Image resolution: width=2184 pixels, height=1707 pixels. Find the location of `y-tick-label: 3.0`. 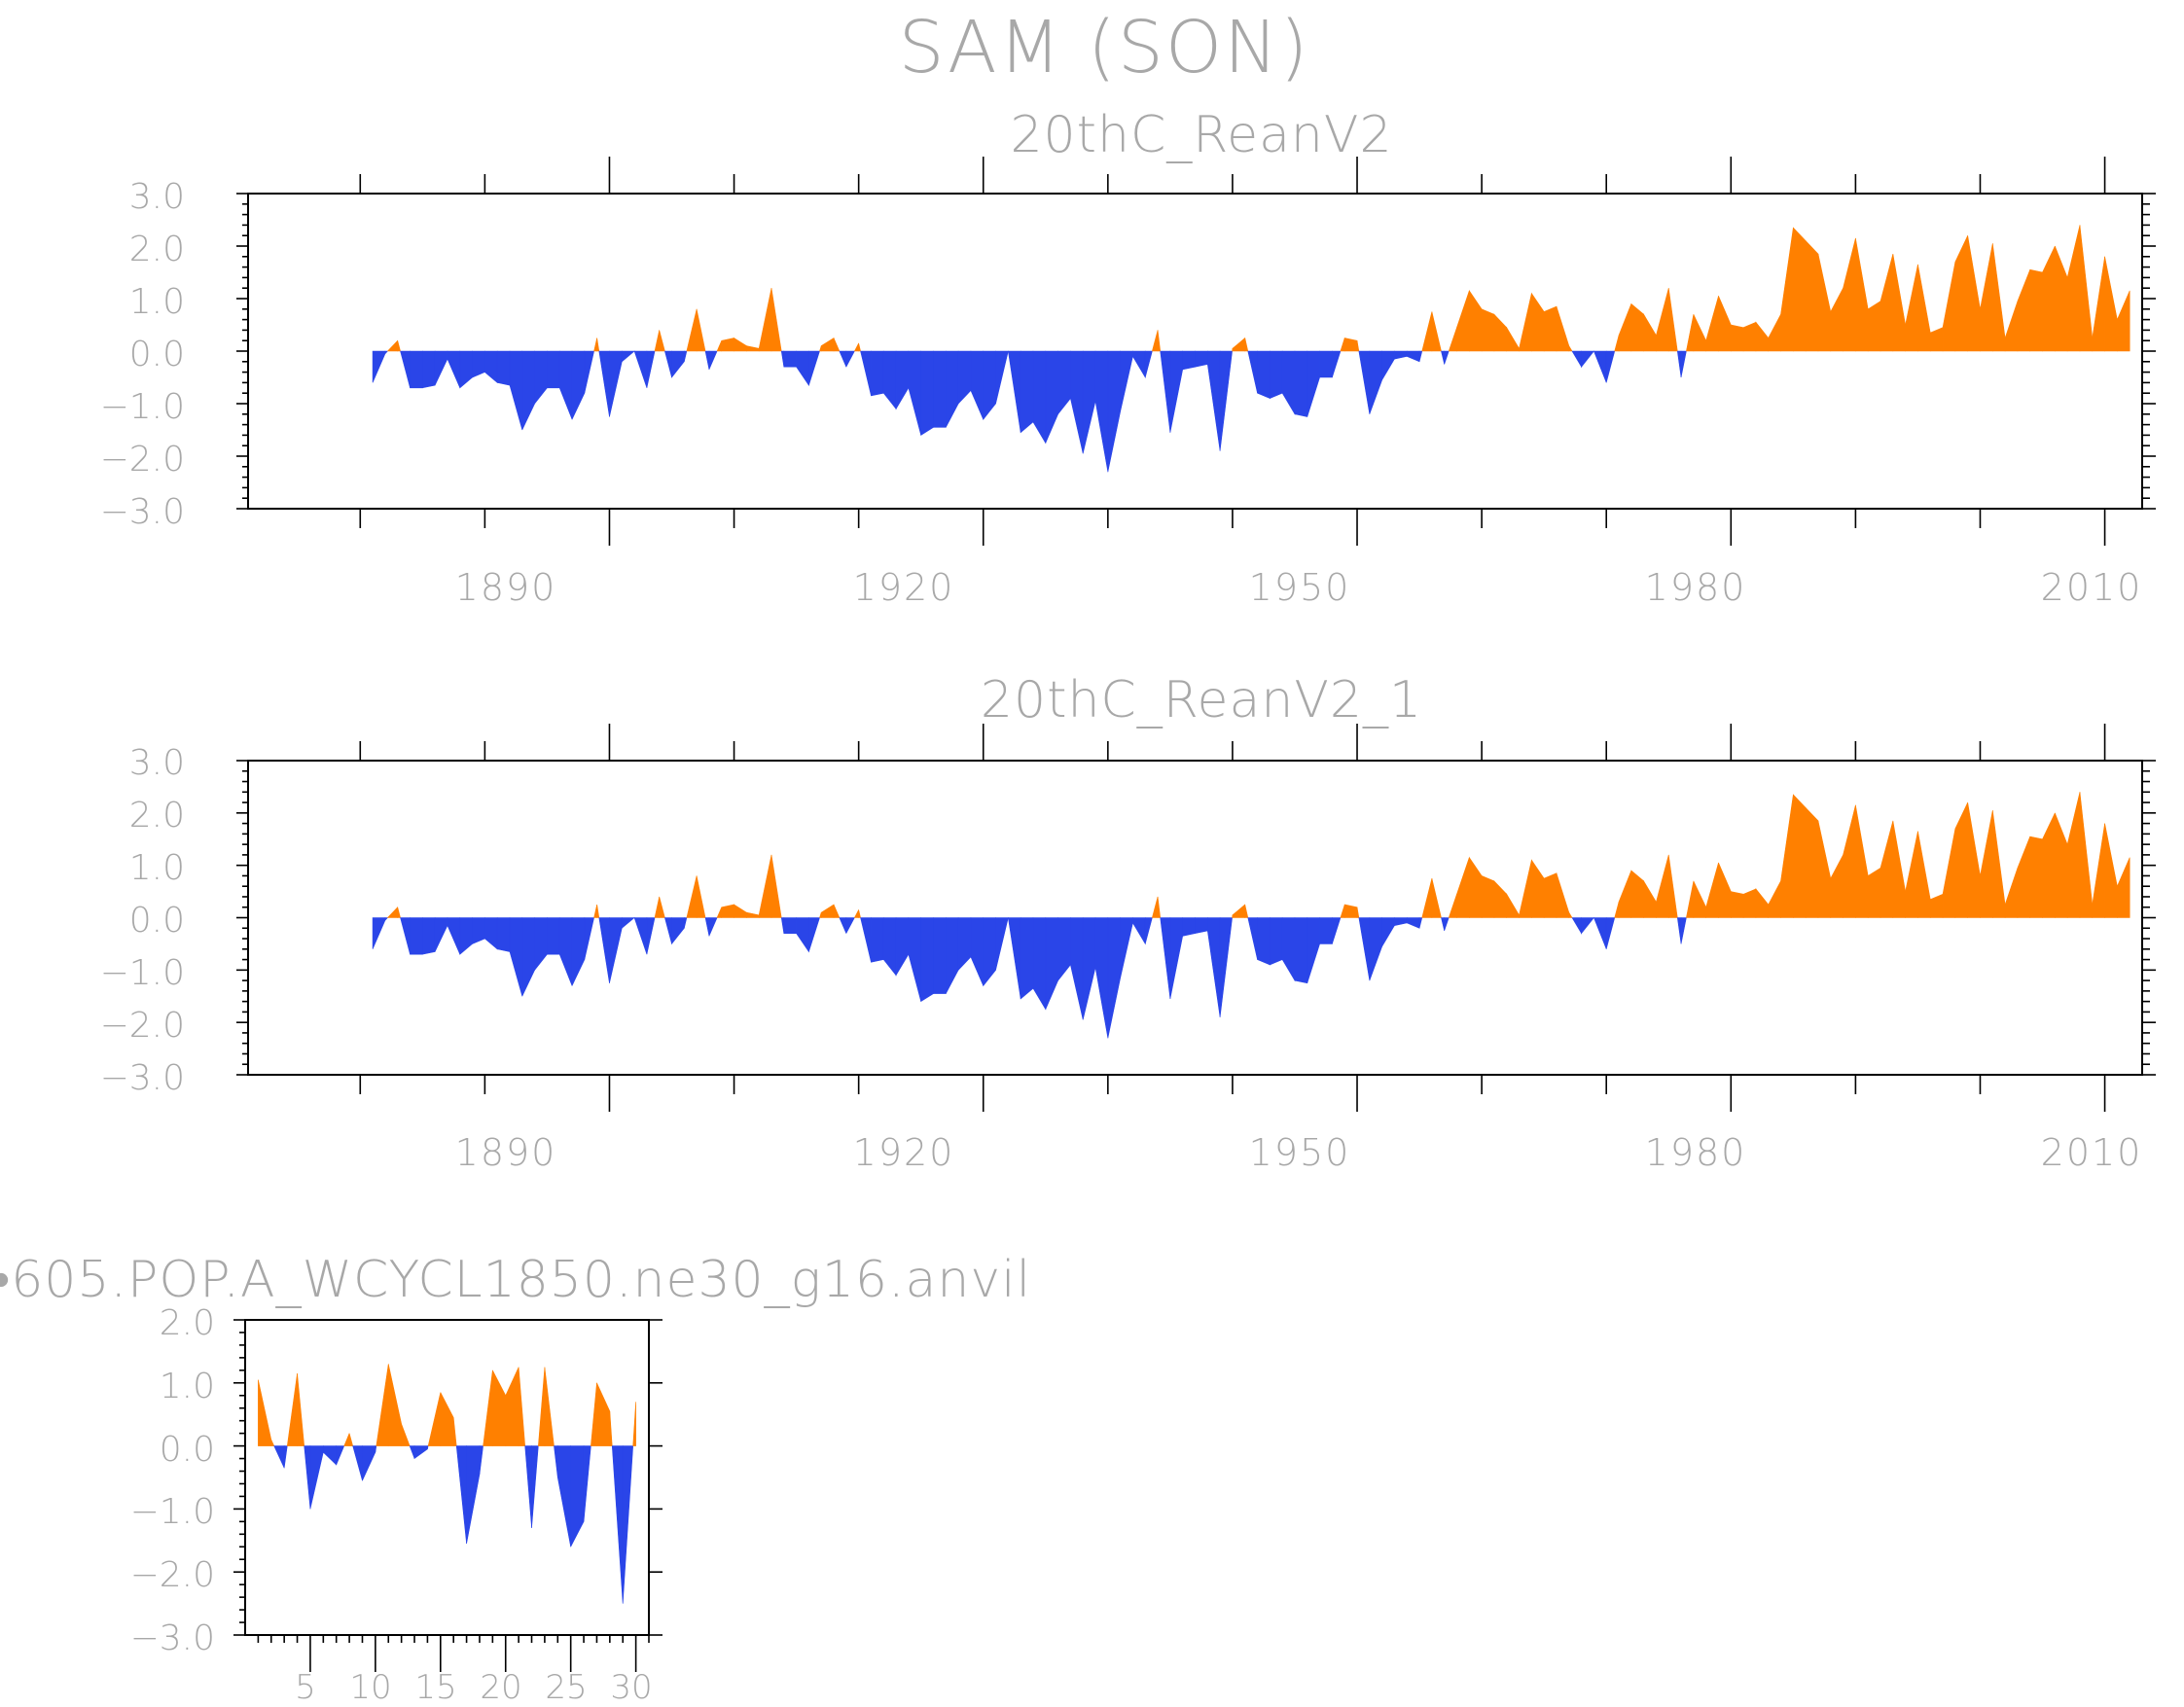

y-tick-label: 3.0 is located at coordinates (157, 763).